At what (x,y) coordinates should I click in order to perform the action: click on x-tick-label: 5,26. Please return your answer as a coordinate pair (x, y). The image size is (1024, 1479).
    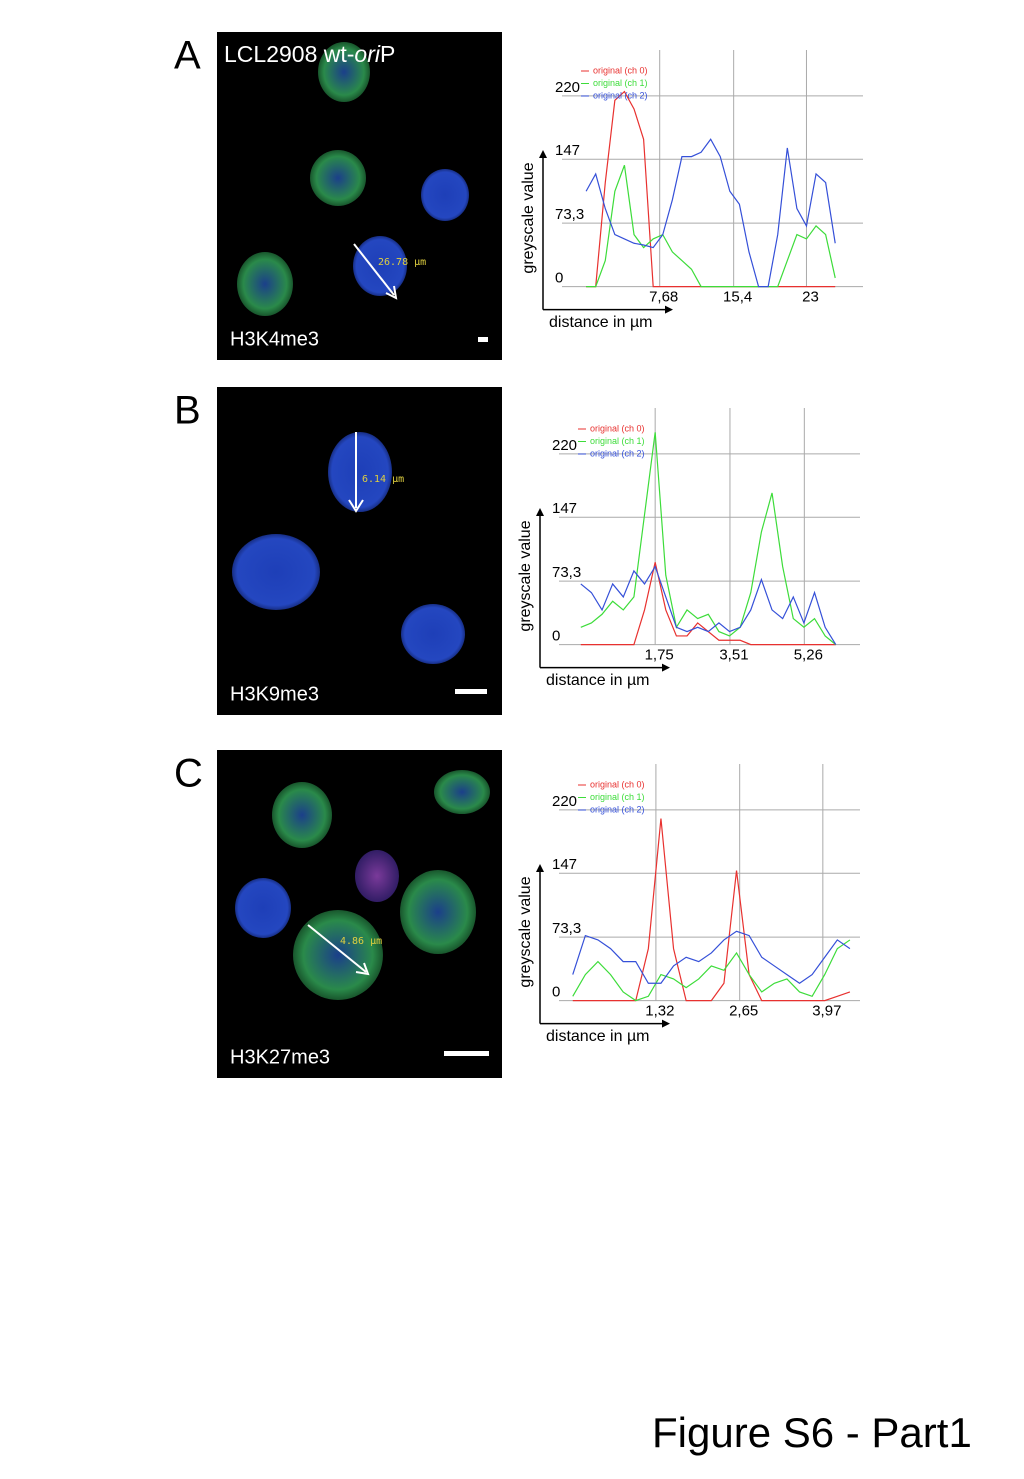
    Looking at the image, I should click on (808, 655).